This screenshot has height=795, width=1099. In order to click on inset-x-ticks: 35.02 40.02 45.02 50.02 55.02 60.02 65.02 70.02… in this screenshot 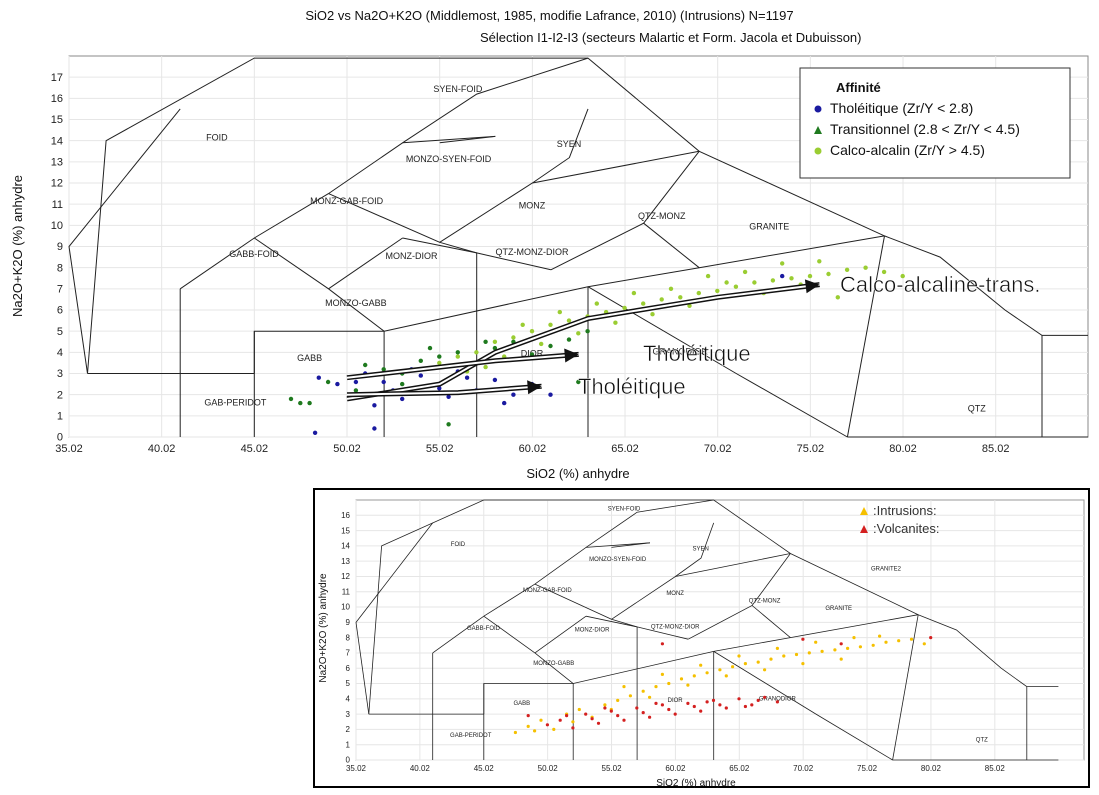, I will do `click(675, 768)`.